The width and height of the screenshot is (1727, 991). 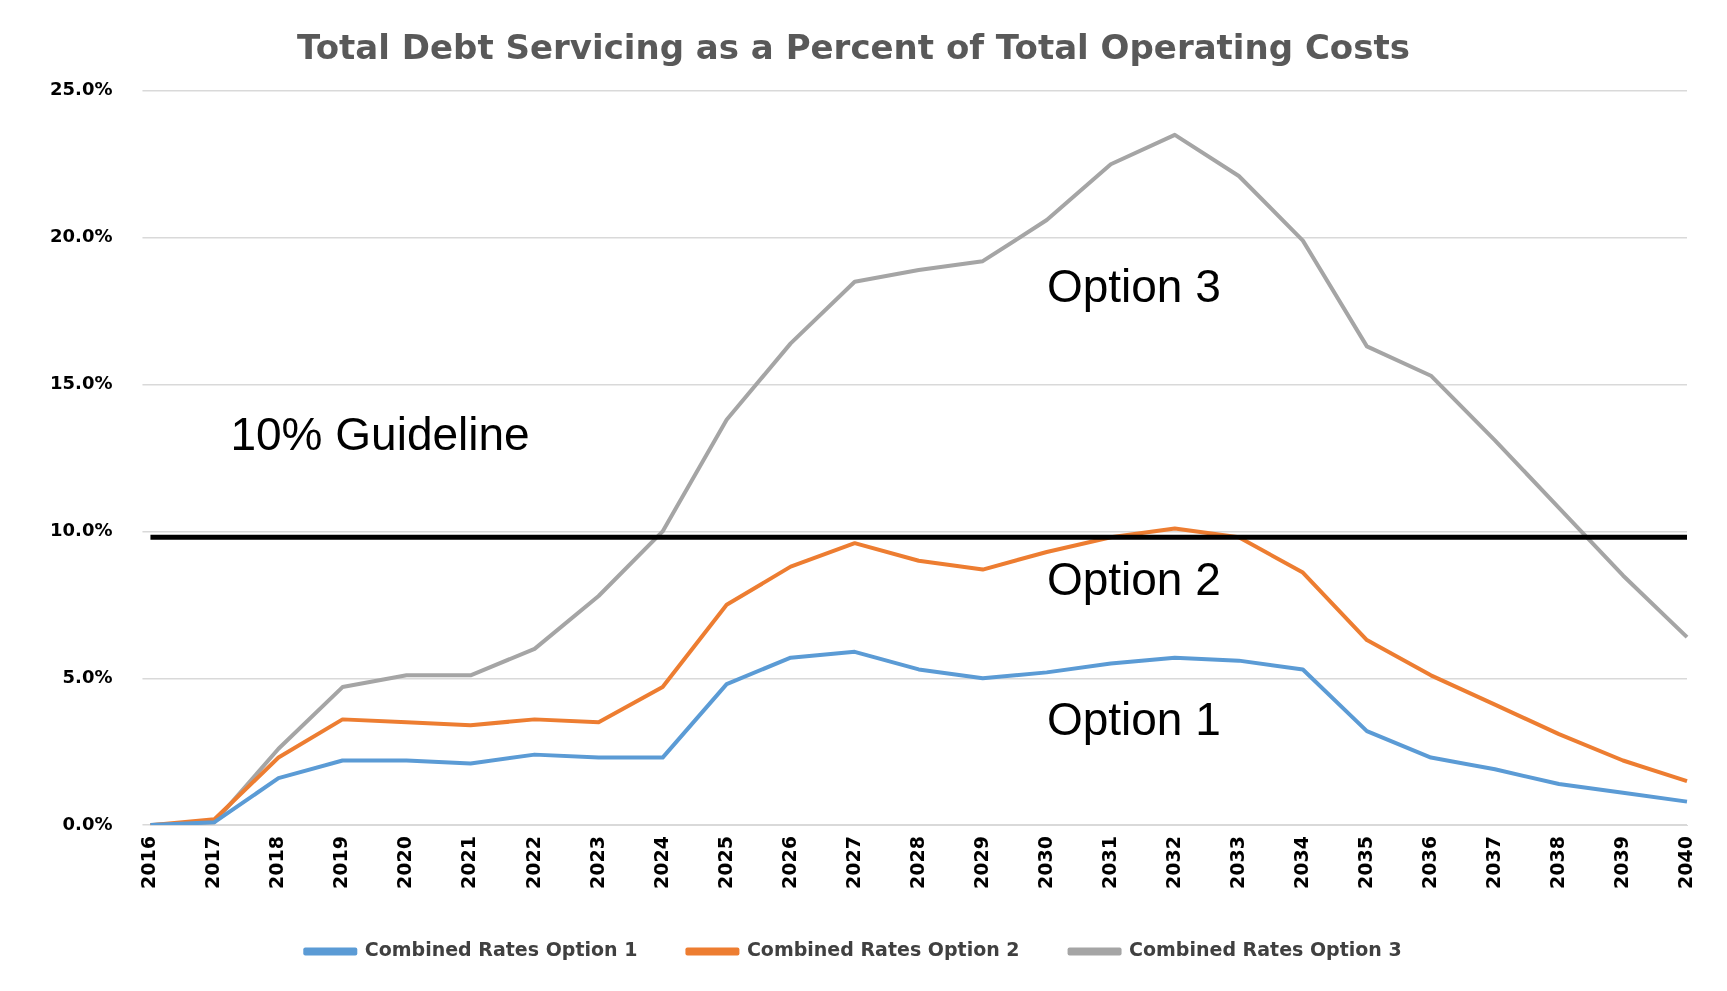 What do you see at coordinates (1236, 863) in the screenshot?
I see `x-tick-label: 2033` at bounding box center [1236, 863].